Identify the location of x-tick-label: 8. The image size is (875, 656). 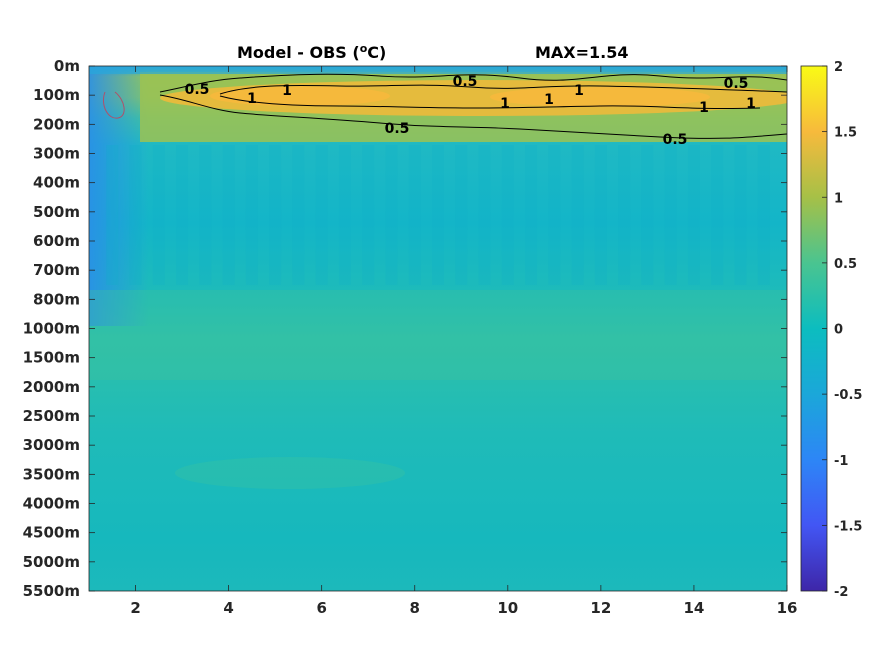
(415, 608).